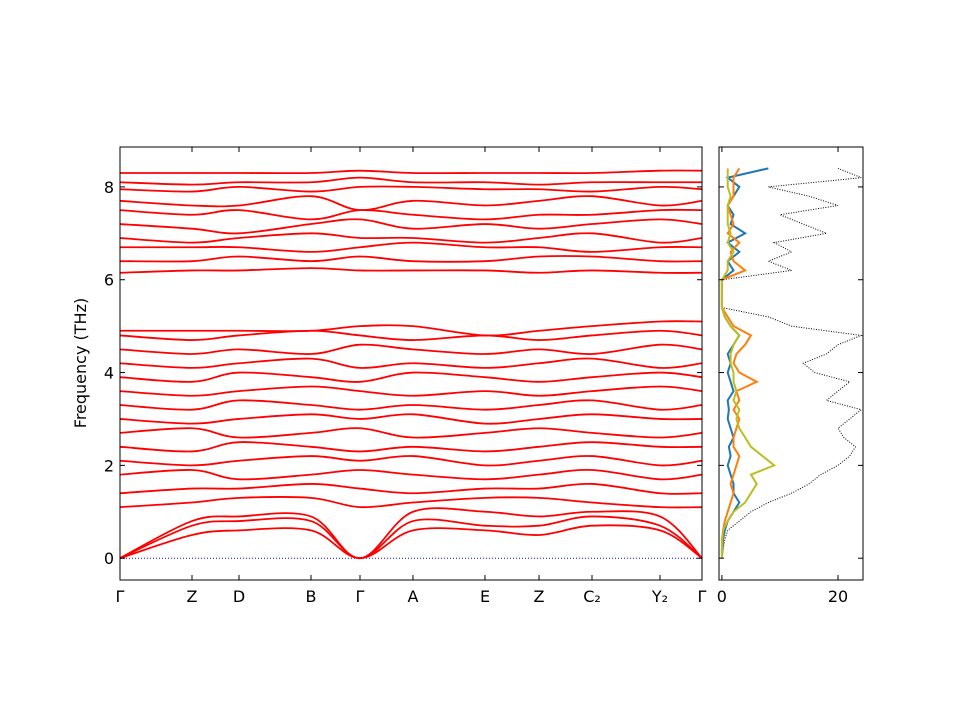 The height and width of the screenshot is (720, 960). Describe the element at coordinates (239, 596) in the screenshot. I see `x-tick-label: D` at that location.